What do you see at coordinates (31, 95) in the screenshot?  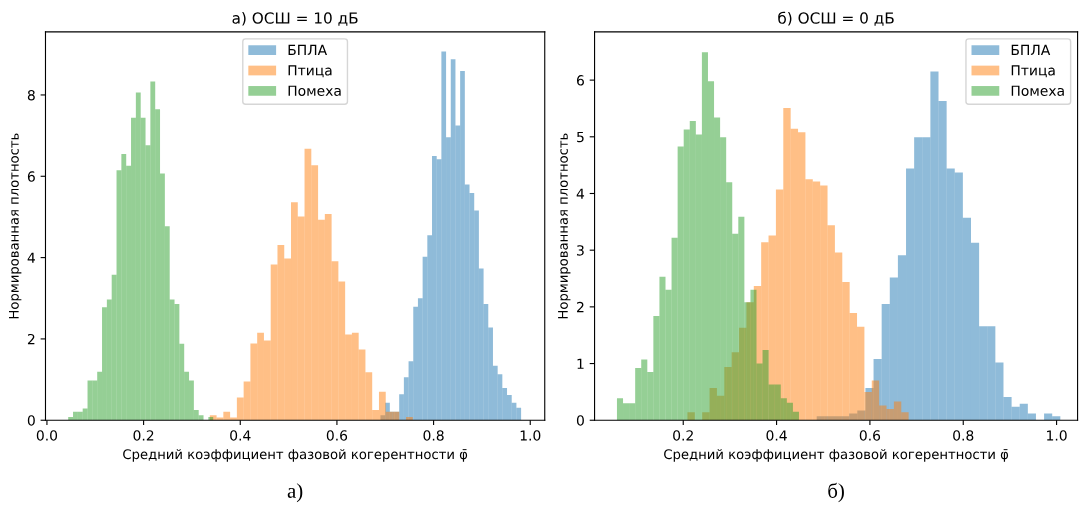 I see `y-tick-label: 8` at bounding box center [31, 95].